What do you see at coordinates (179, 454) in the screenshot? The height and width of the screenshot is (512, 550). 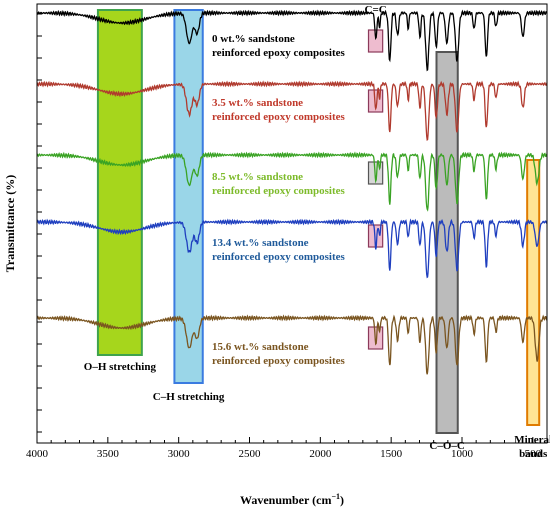 I see `x-tick-label: 3000` at bounding box center [179, 454].